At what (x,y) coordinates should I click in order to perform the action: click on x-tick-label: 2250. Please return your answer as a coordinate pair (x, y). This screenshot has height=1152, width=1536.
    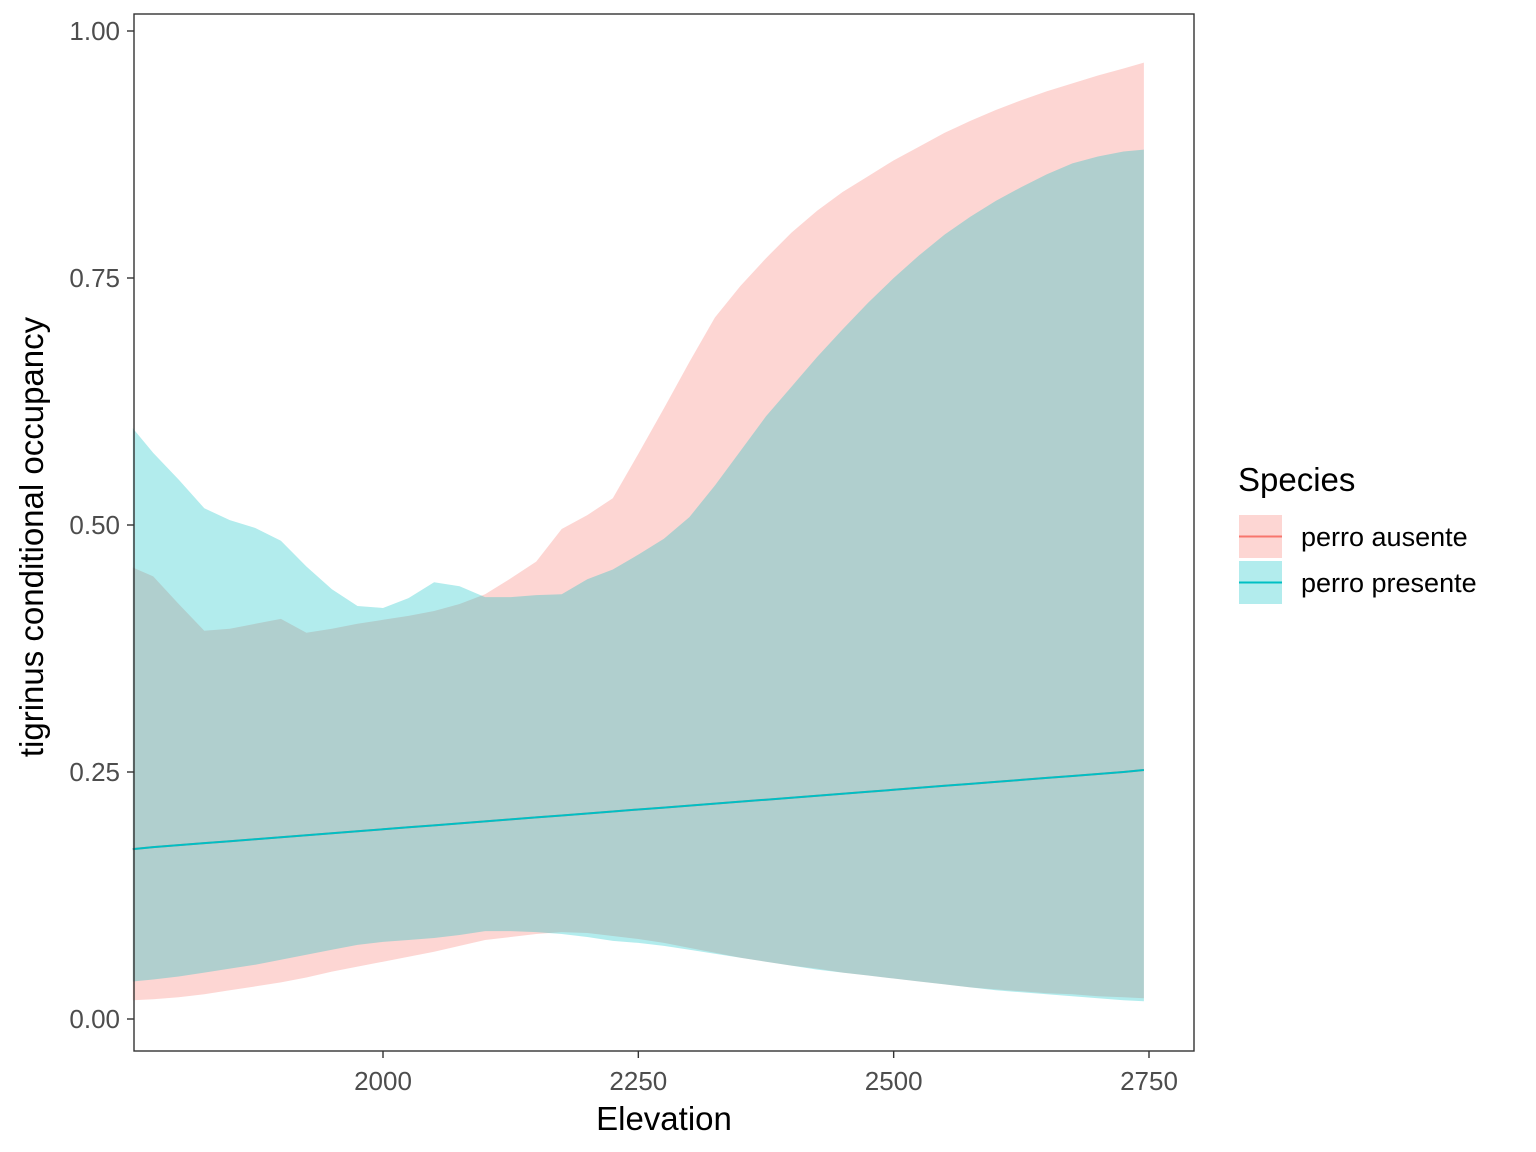
    Looking at the image, I should click on (638, 1081).